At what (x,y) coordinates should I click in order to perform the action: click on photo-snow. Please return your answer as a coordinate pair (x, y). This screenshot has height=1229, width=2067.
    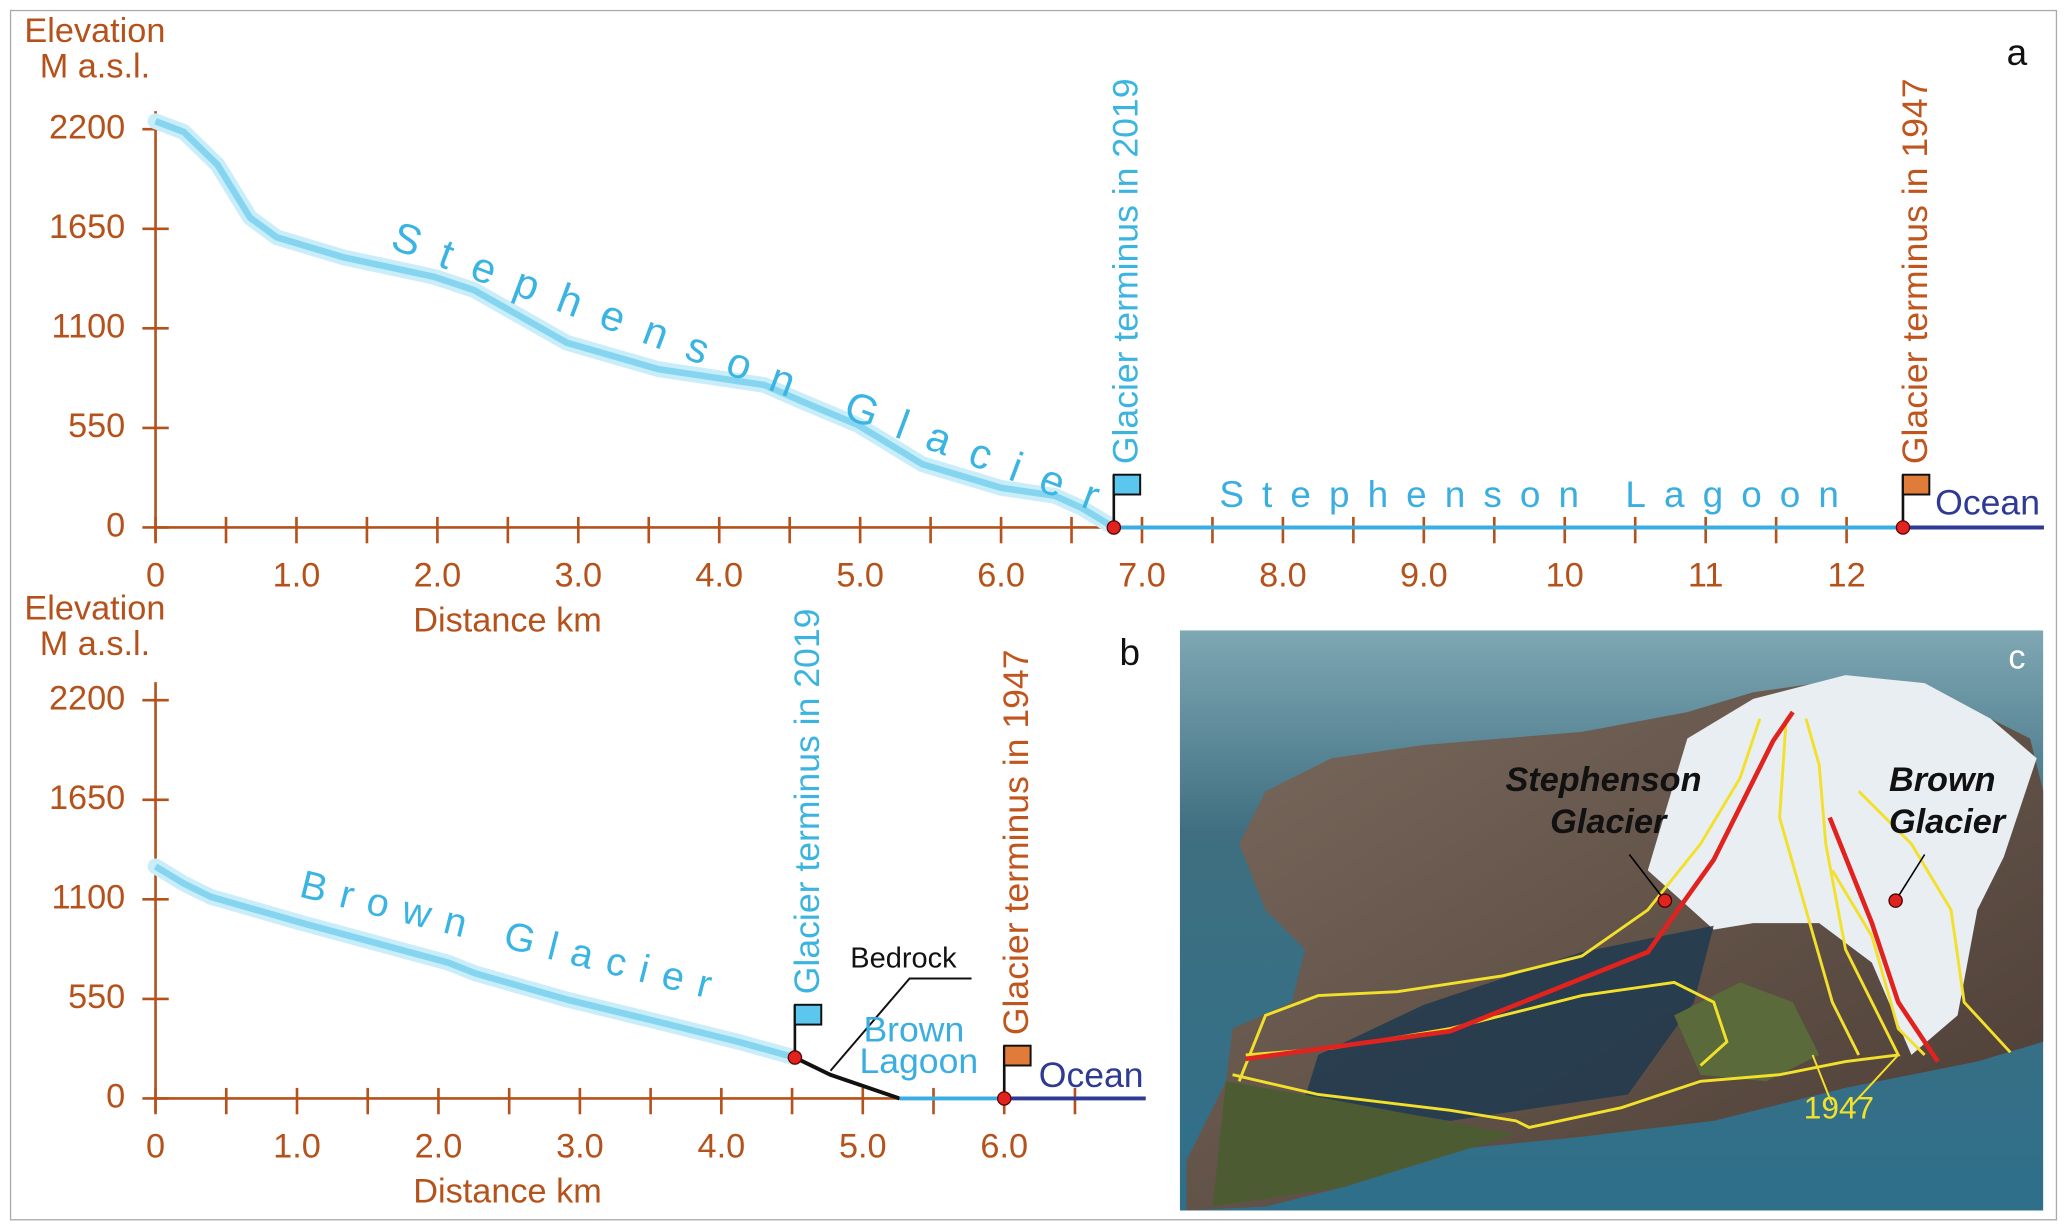
    Looking at the image, I should click on (1842, 865).